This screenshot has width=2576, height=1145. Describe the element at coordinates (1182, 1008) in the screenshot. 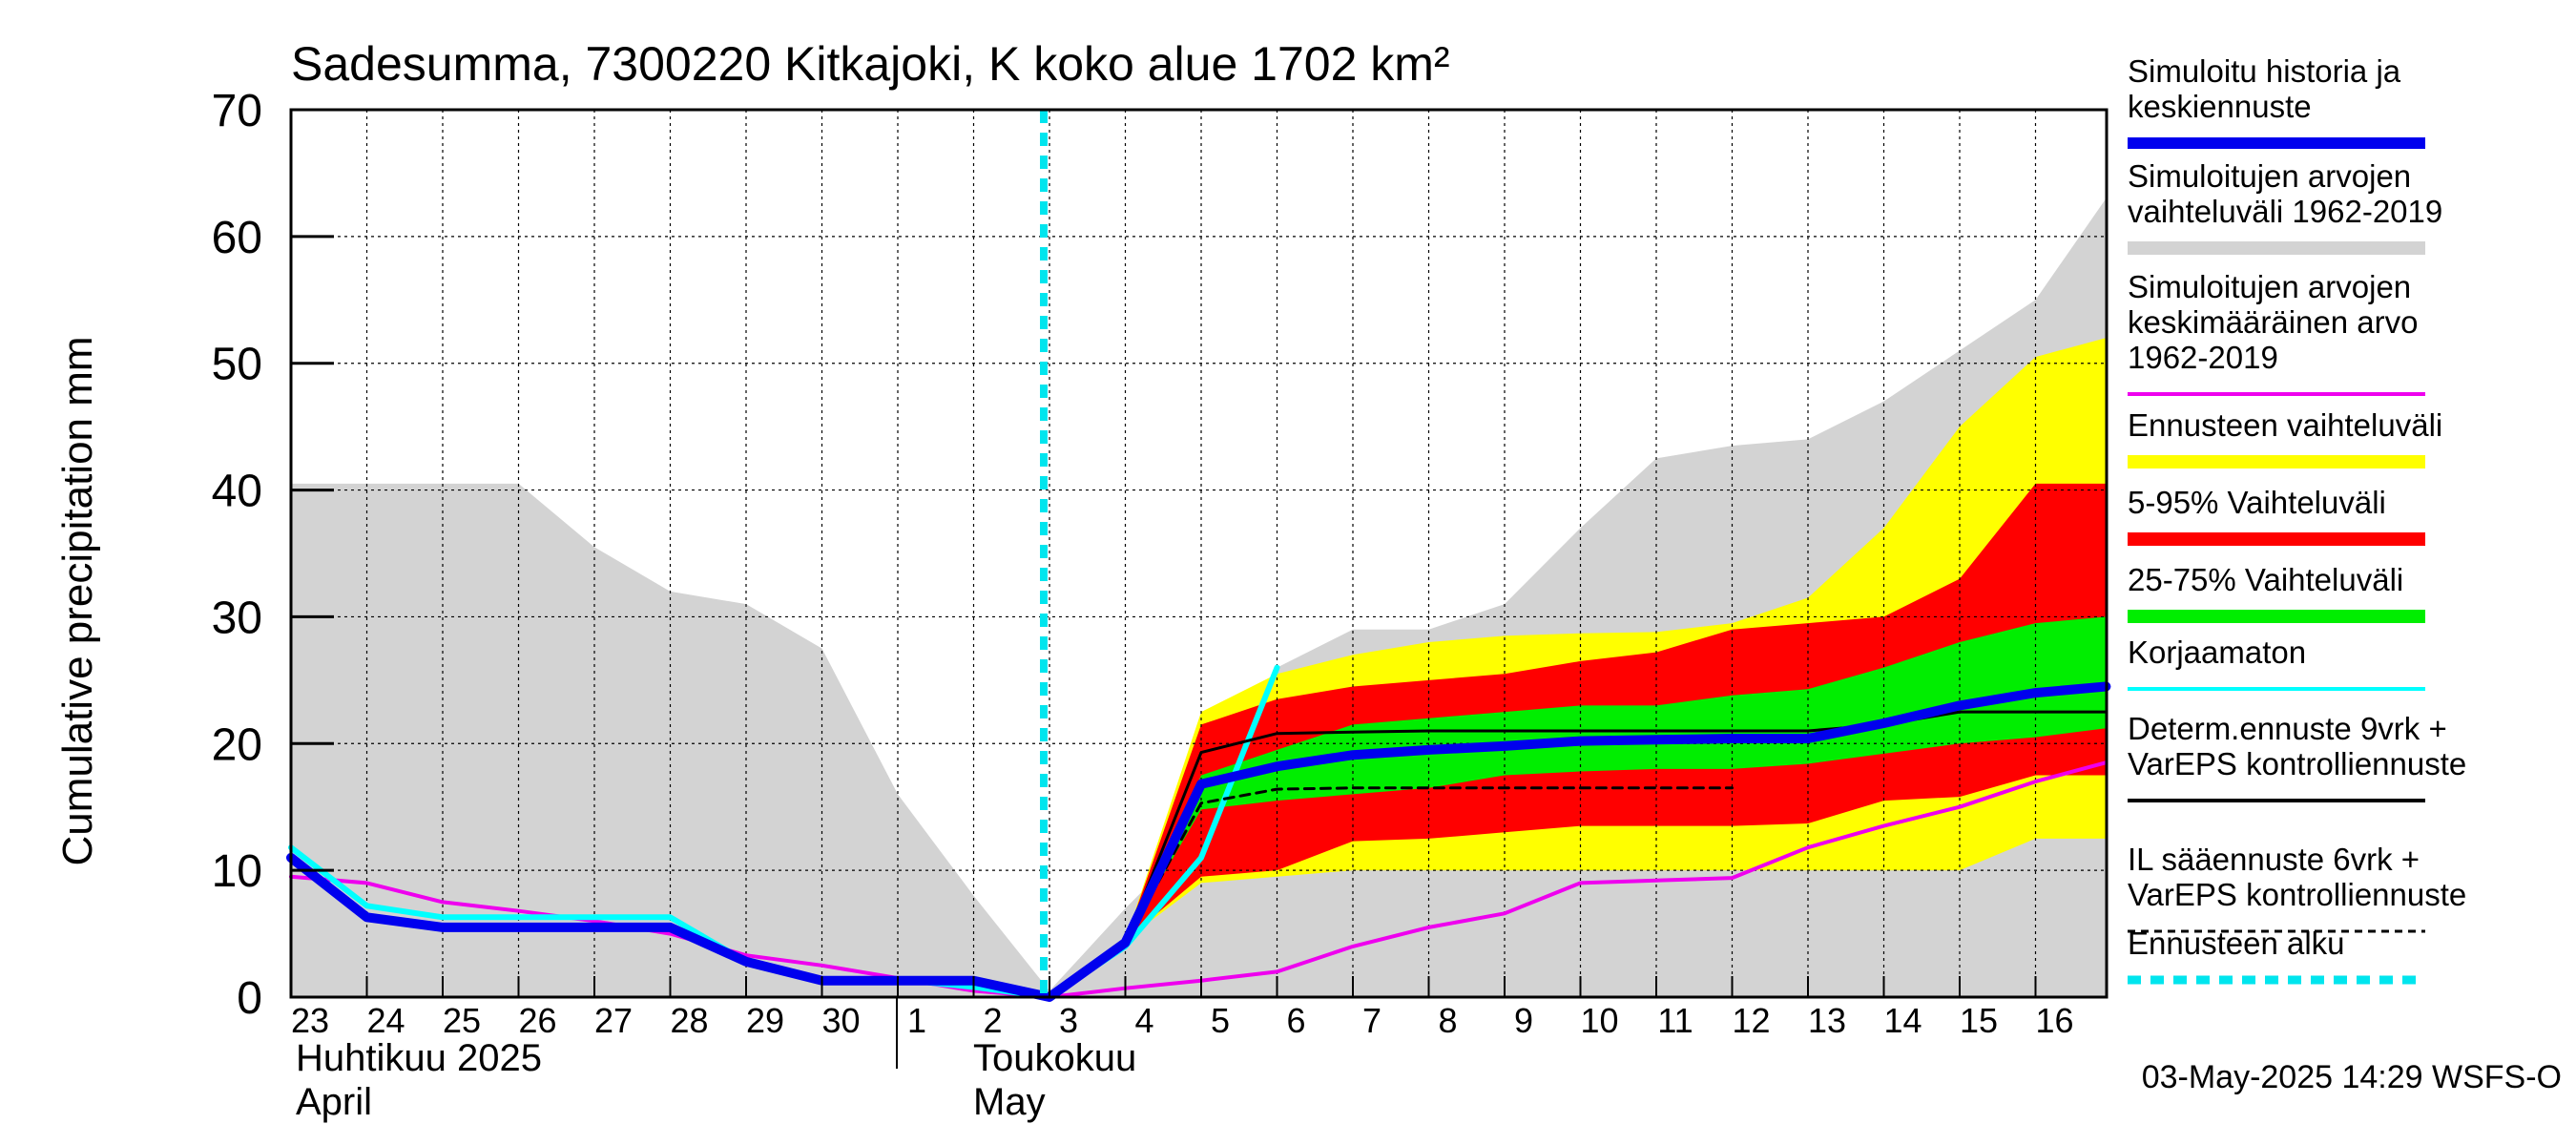

I see `x-axis-ticks: 23 24 25 26 27 28 29 30 1 2 3 4 5 6 7 8 9 10 11 12 13 14 15 16` at that location.